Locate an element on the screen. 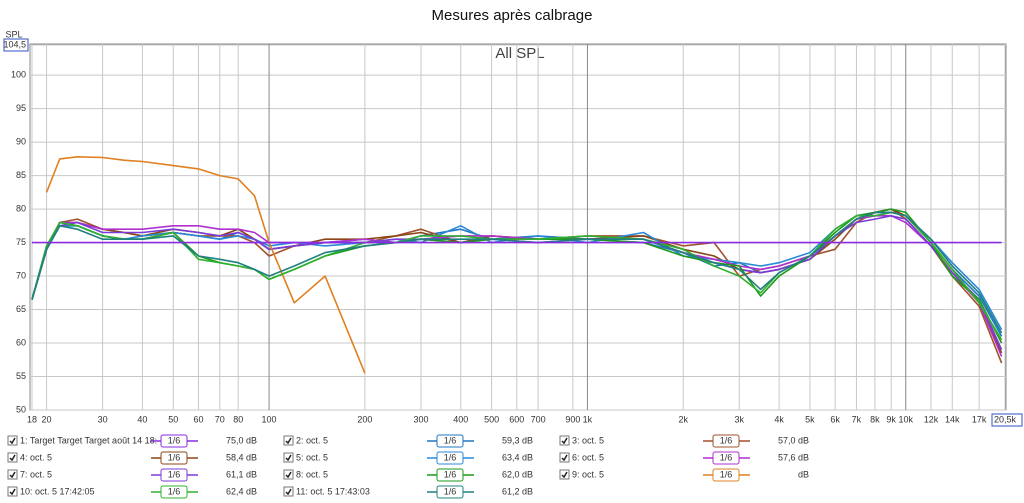 This screenshot has width=1024, height=503. legend-entry: 3: oct. 5 1/6 57,0 dB is located at coordinates (684, 441).